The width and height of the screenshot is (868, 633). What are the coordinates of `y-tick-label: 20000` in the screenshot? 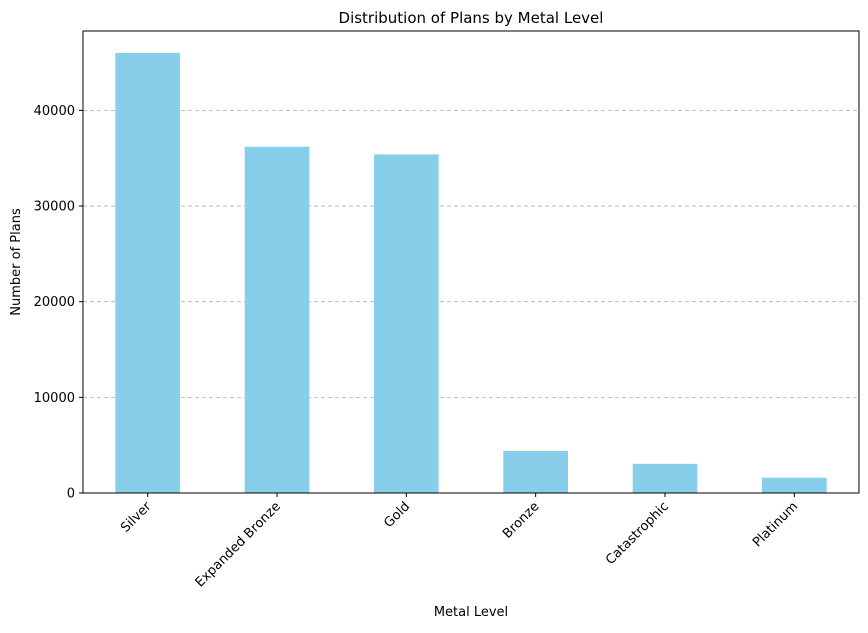 It's located at (54, 302).